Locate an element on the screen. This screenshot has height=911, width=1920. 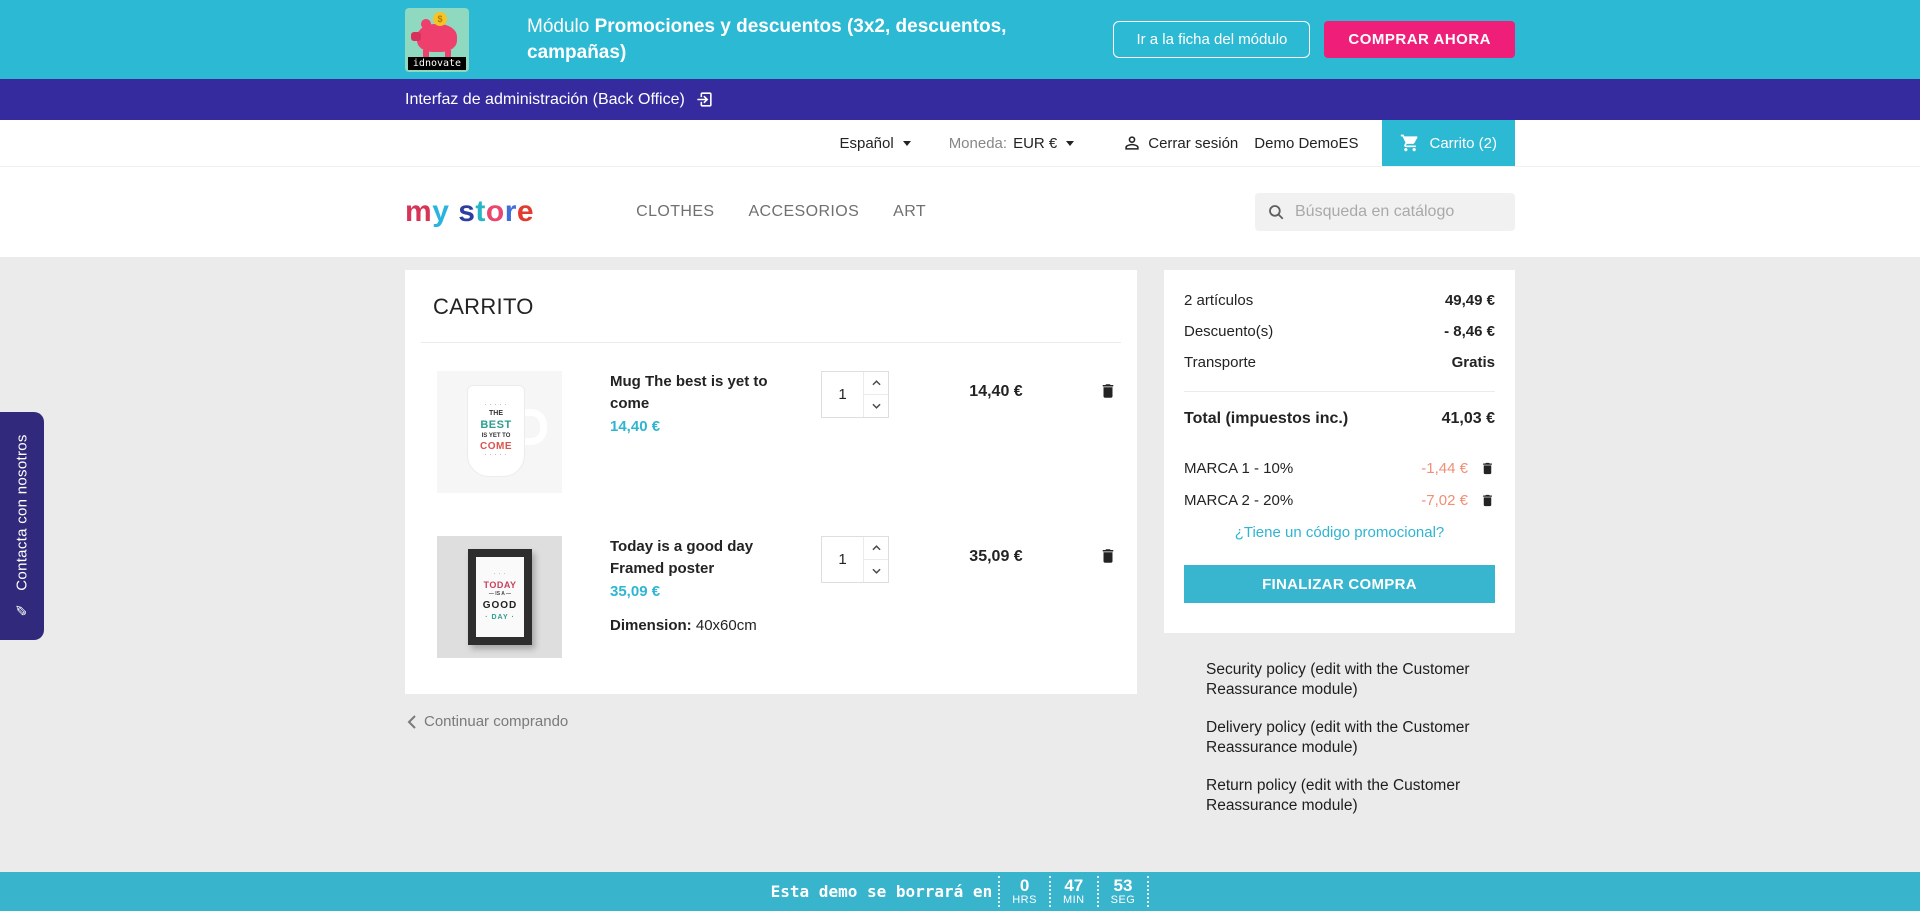
summary-total-row: Total (impuestos inc.) 41,03 € is located at coordinates (1339, 418).